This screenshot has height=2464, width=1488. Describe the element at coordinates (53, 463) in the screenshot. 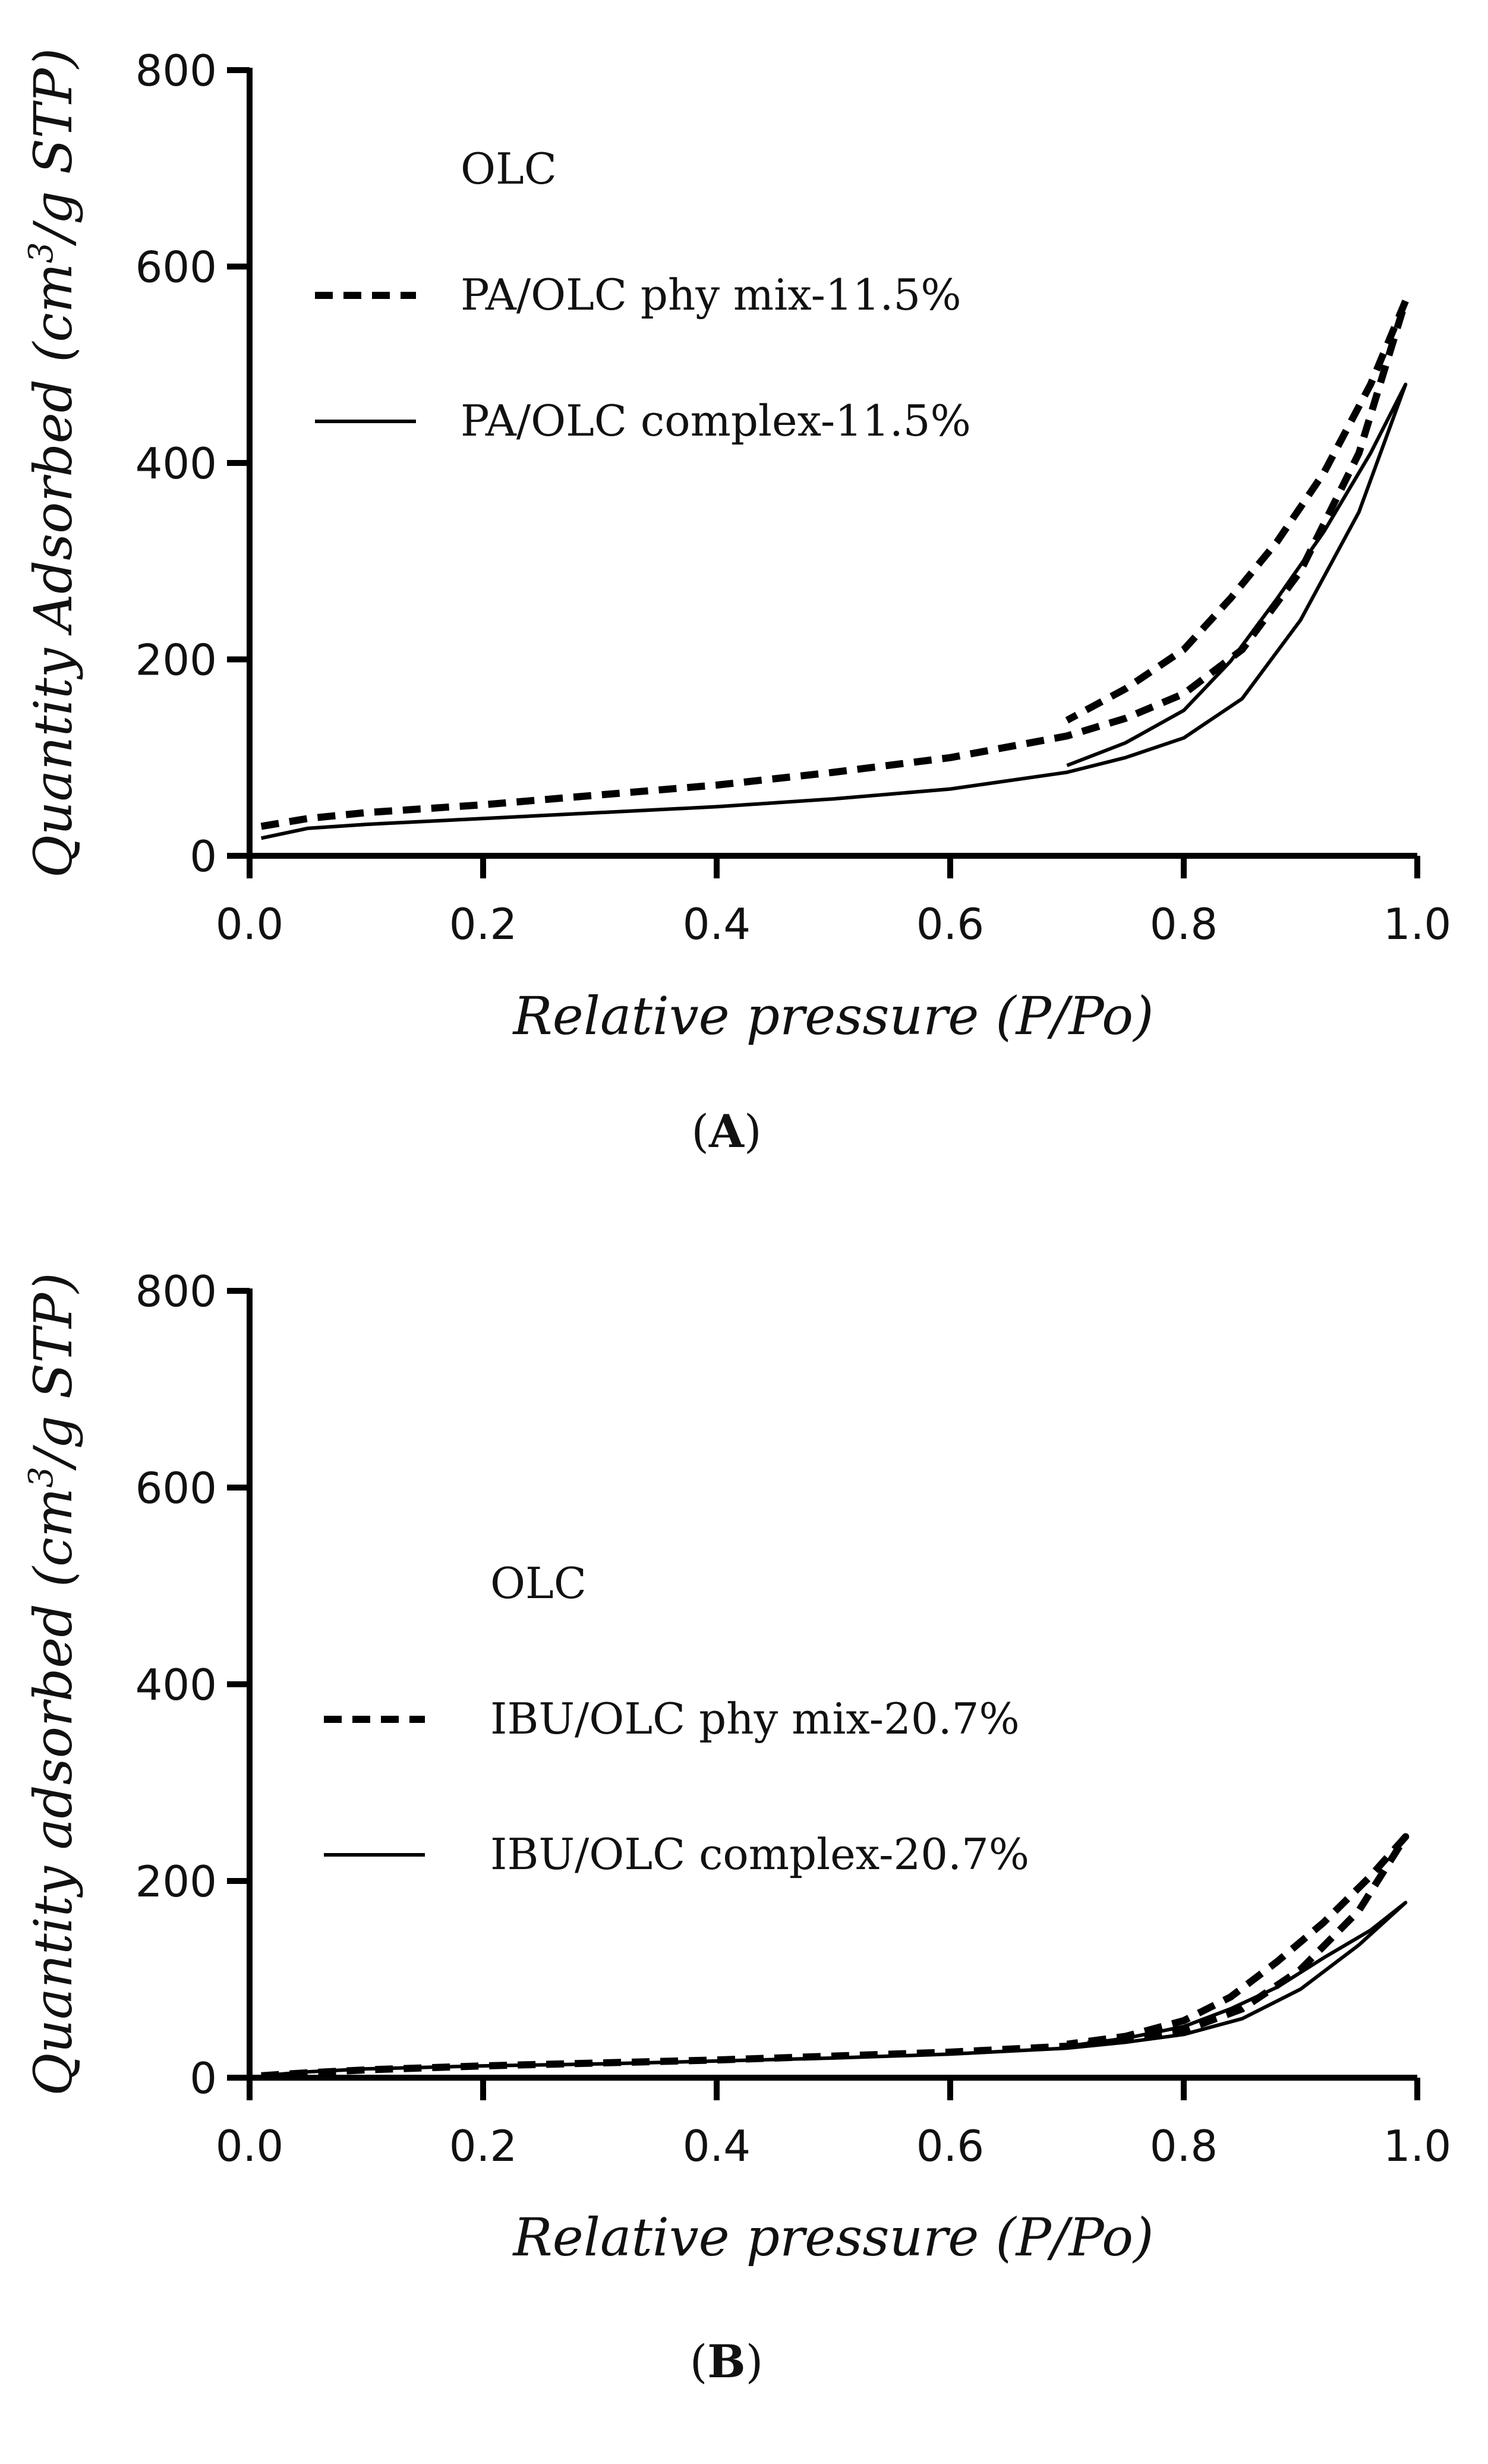

I see `y-axis-label: Quantity Adsorbed (cm3/g STP)` at that location.